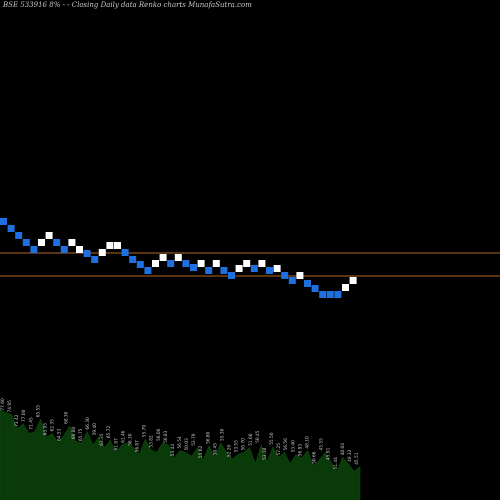 Image resolution: width=500 pixels, height=500 pixels. Describe the element at coordinates (230, 451) in the screenshot. I see `volume-label: 52.20` at that location.